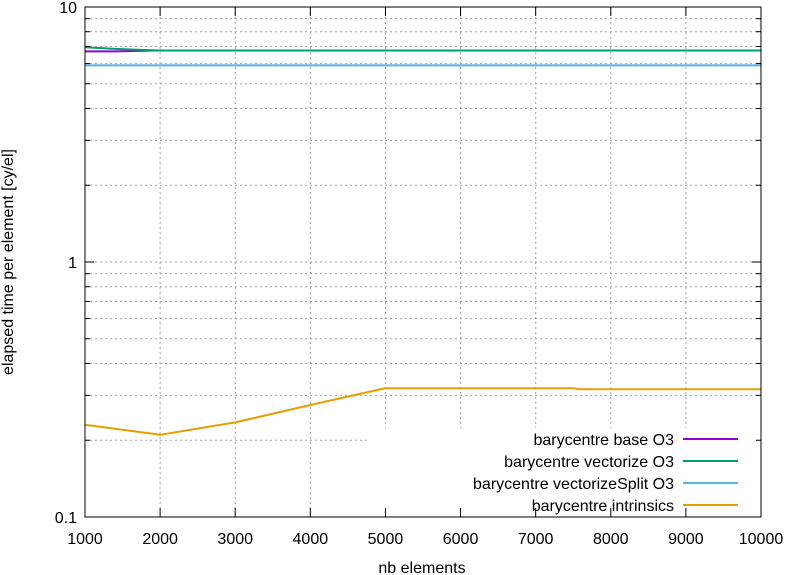 This screenshot has height=575, width=786. What do you see at coordinates (85, 539) in the screenshot?
I see `x-tick-label: 1000` at bounding box center [85, 539].